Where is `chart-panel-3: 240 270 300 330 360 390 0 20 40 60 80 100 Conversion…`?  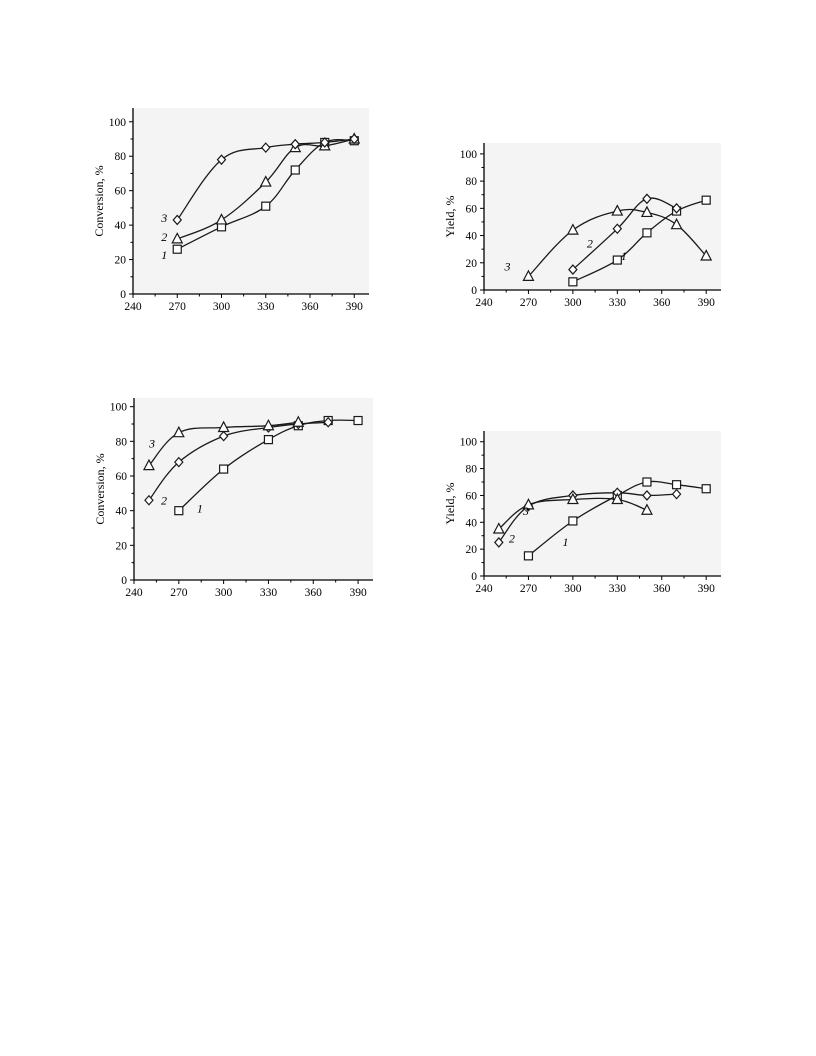
chart-panel-3: 240 270 300 330 360 390 0 20 40 60 80 100 Conversion… is located at coordinates (233, 498).